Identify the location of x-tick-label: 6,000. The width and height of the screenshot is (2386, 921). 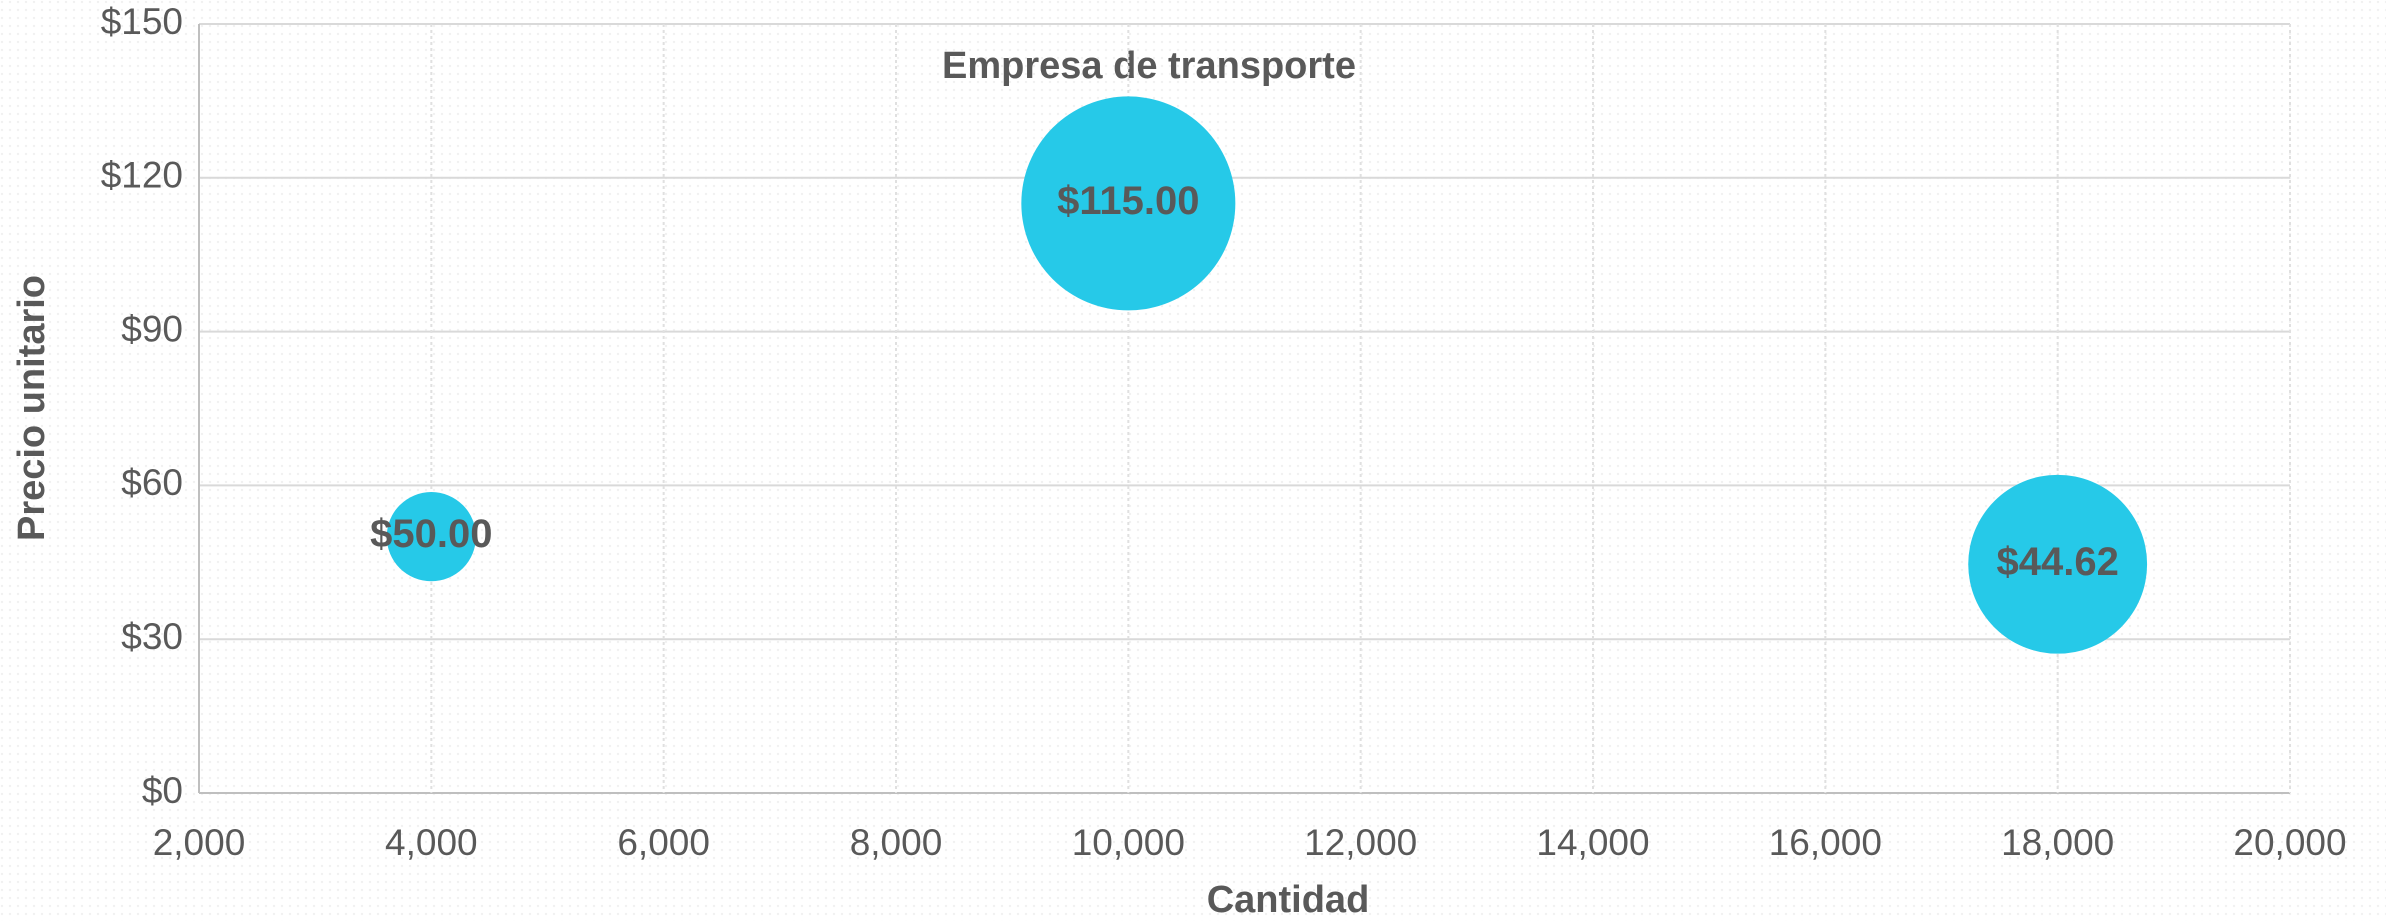
(663, 842).